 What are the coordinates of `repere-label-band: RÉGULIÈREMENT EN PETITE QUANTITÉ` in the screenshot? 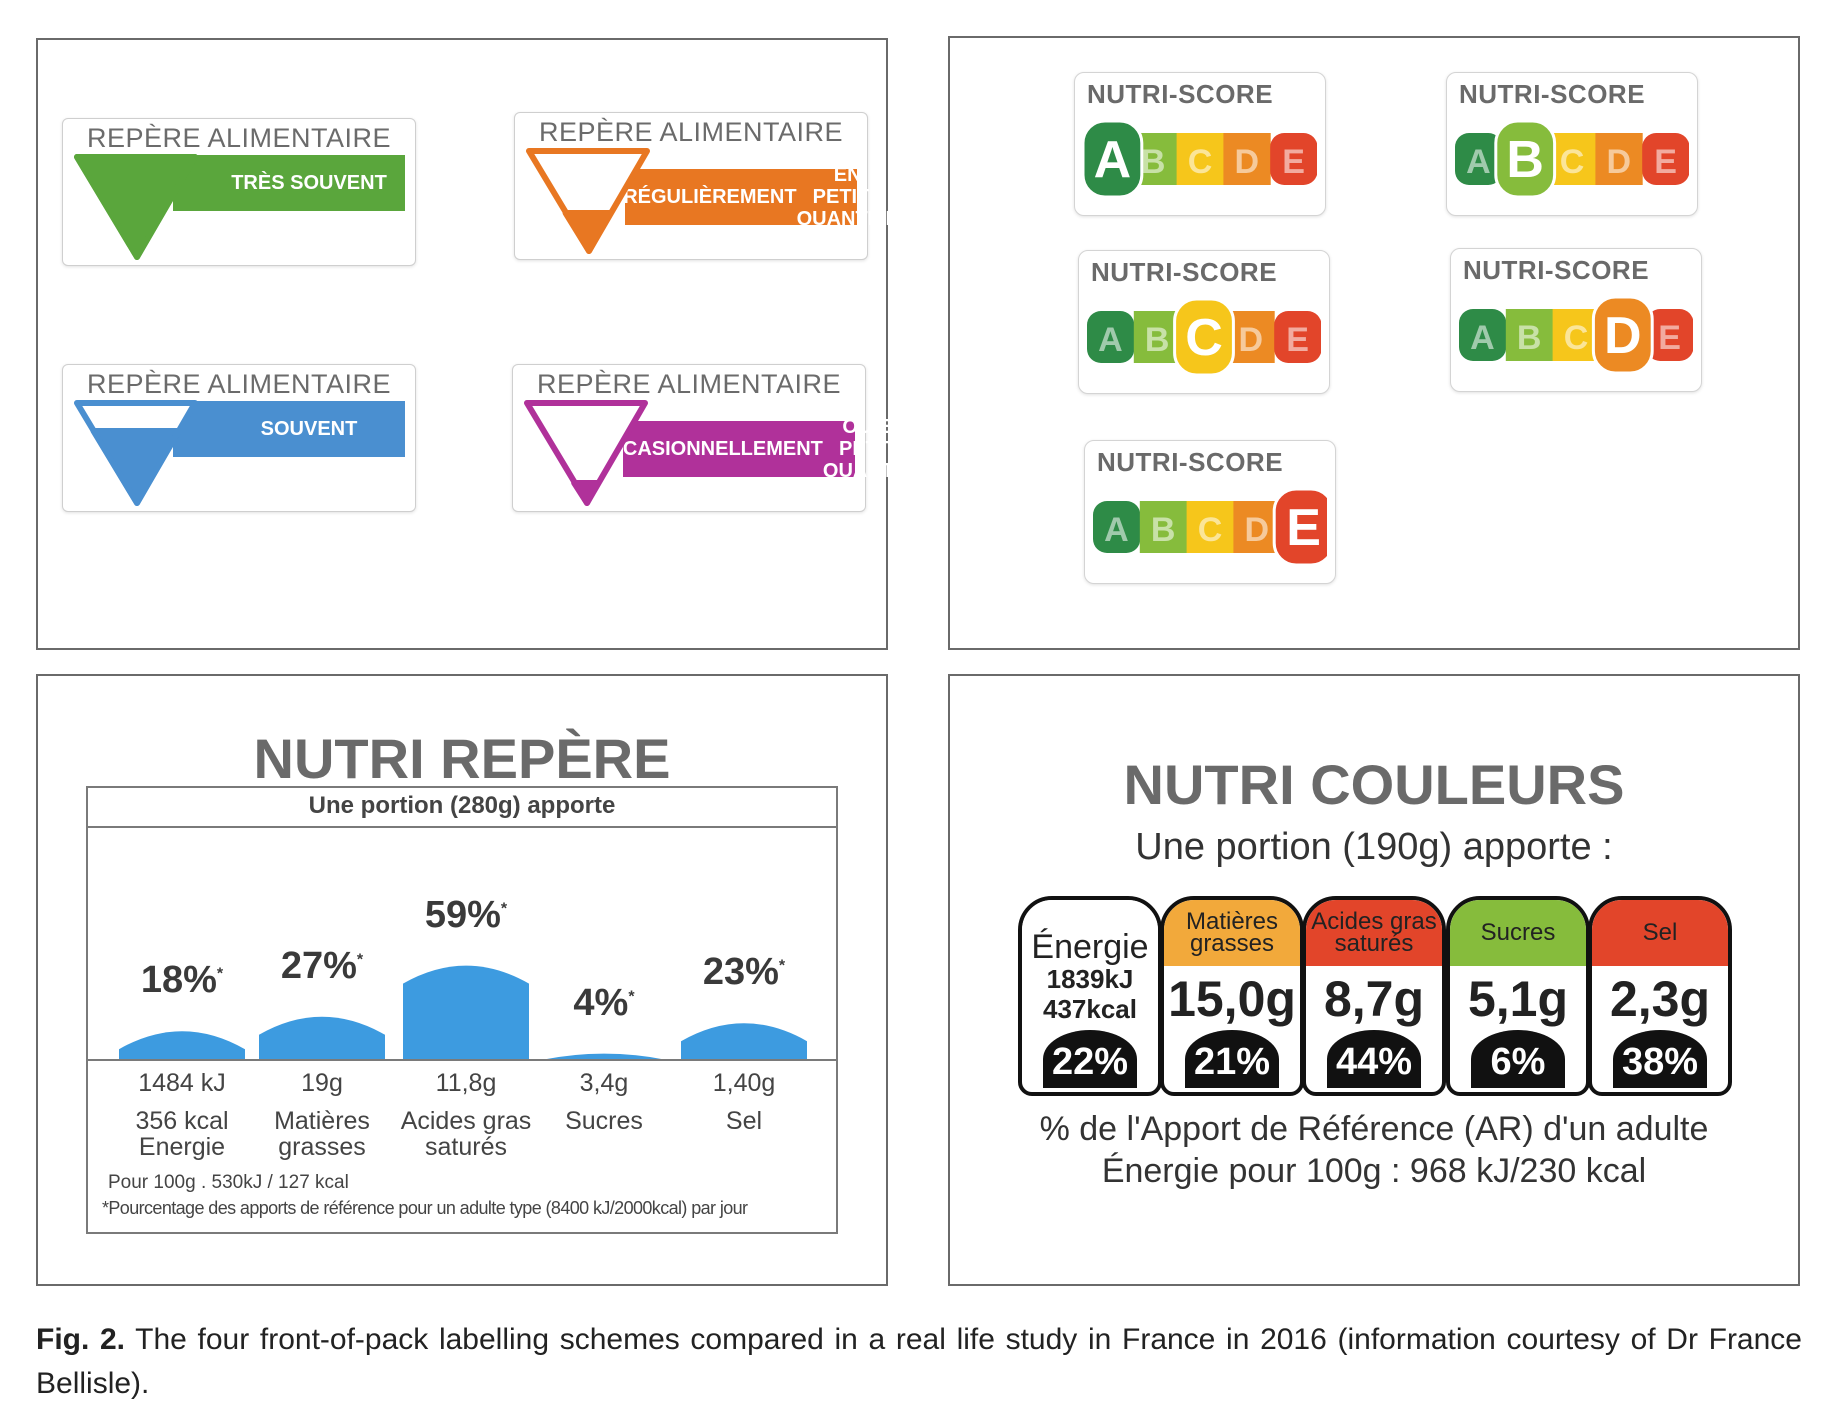 It's located at (761, 197).